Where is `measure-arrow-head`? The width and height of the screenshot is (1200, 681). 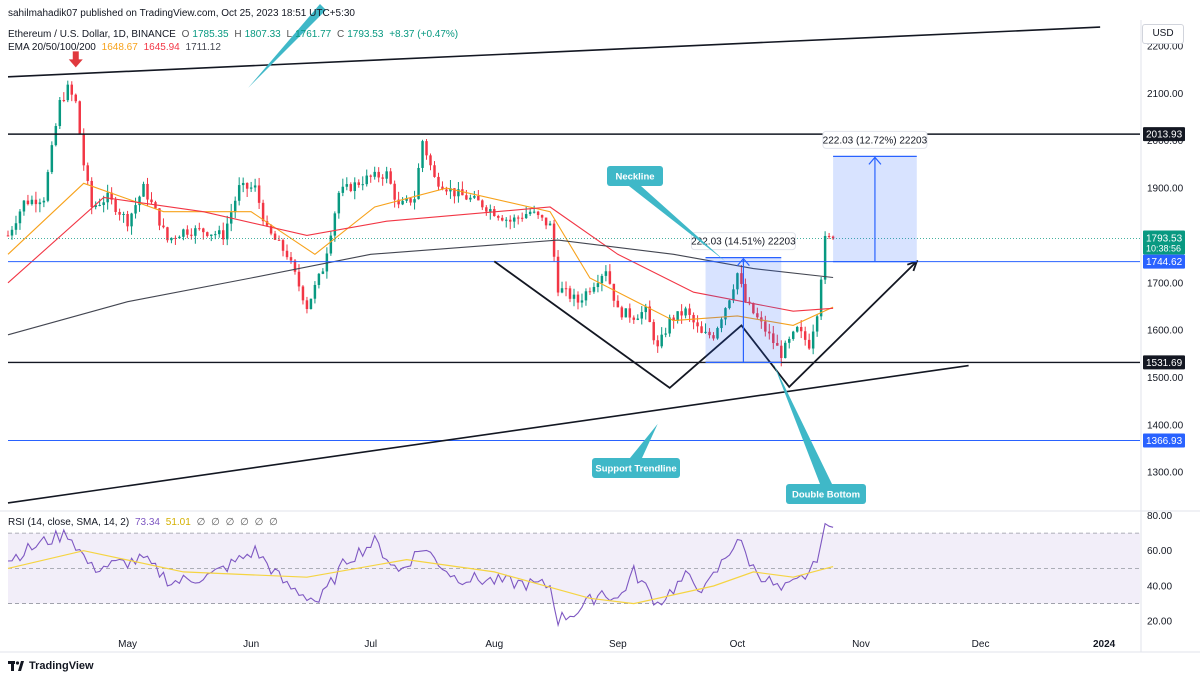 measure-arrow-head is located at coordinates (743, 262).